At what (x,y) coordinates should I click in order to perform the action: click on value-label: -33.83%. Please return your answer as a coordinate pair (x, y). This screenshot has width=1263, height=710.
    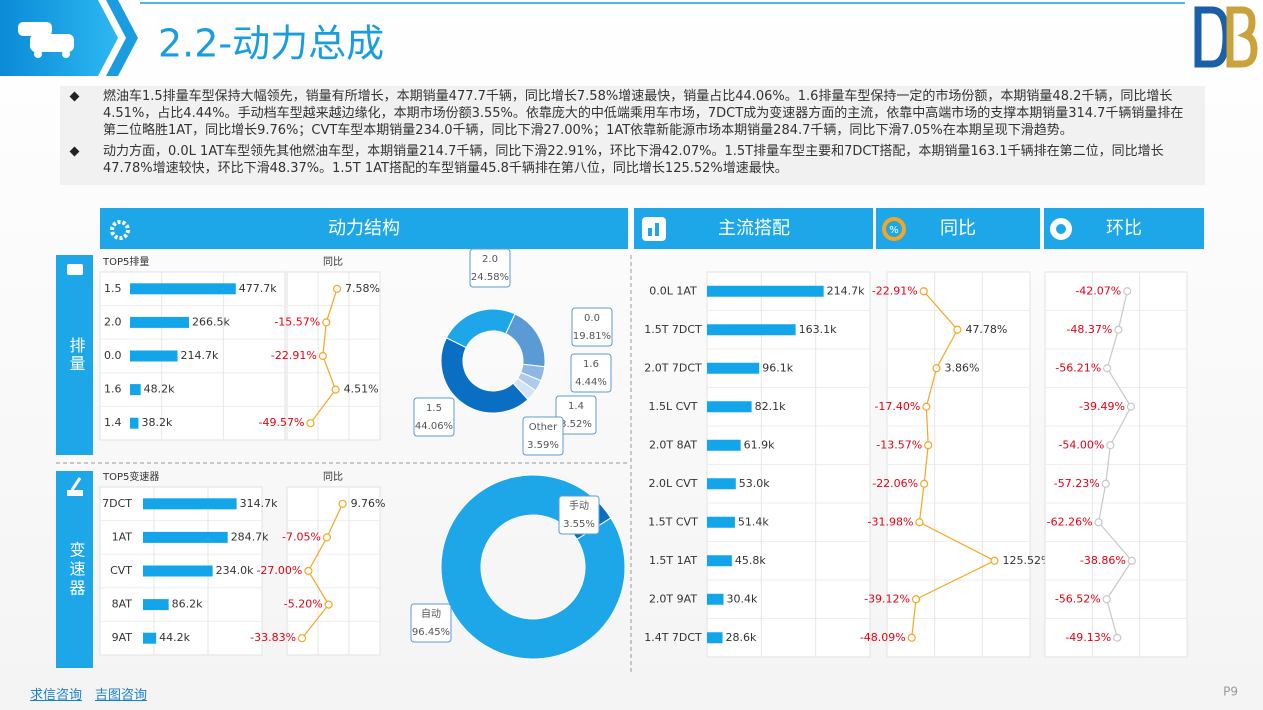
    Looking at the image, I should click on (273, 637).